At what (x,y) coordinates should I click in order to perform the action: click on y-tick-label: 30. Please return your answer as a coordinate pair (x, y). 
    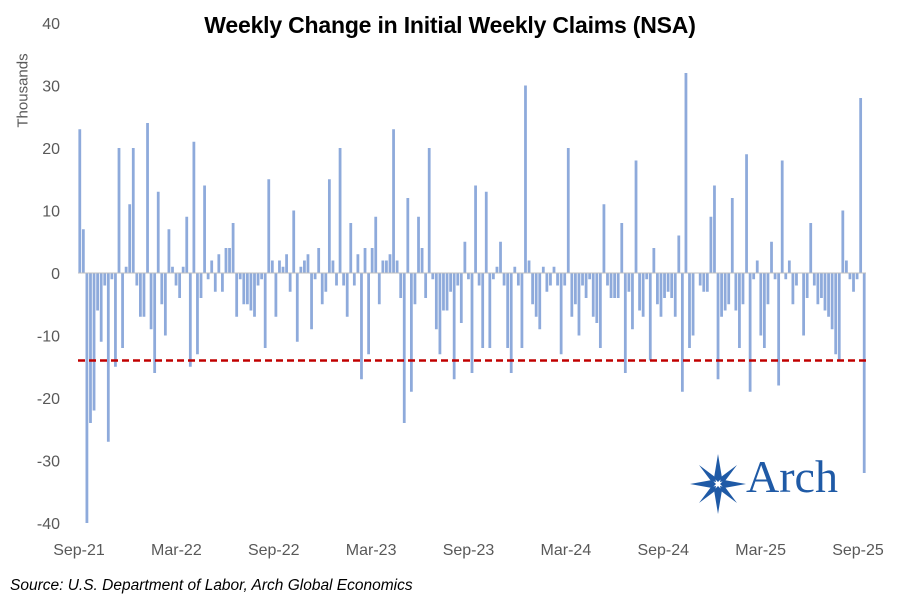
    Looking at the image, I should click on (51, 87).